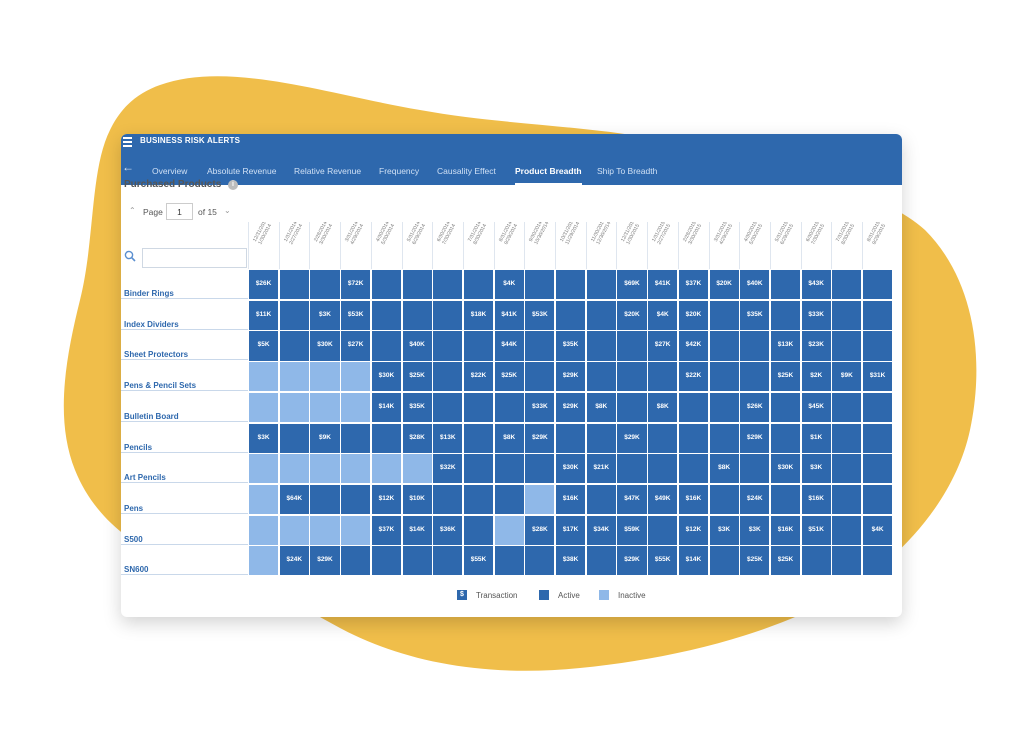 This screenshot has width=1024, height=742. What do you see at coordinates (816, 407) in the screenshot?
I see `transaction-cell: $45K` at bounding box center [816, 407].